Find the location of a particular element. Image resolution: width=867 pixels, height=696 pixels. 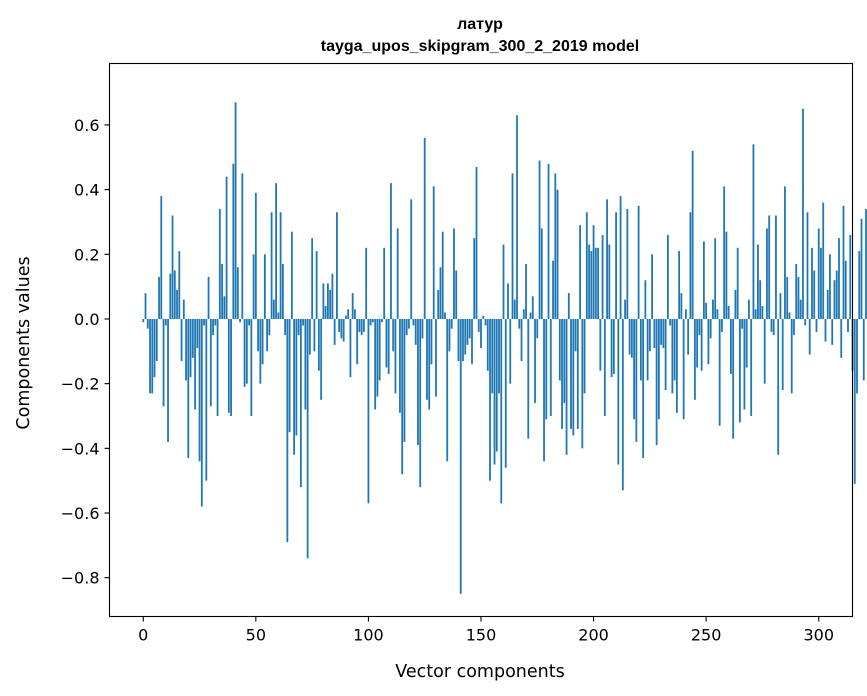

chart-title-line-2: tayga_upos_skipgram_300_2_2019 model is located at coordinates (480, 46).